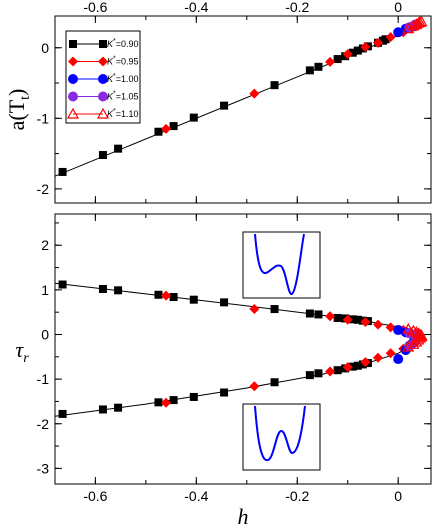 The width and height of the screenshot is (436, 531). What do you see at coordinates (243, 516) in the screenshot?
I see `x-axis-title: h` at bounding box center [243, 516].